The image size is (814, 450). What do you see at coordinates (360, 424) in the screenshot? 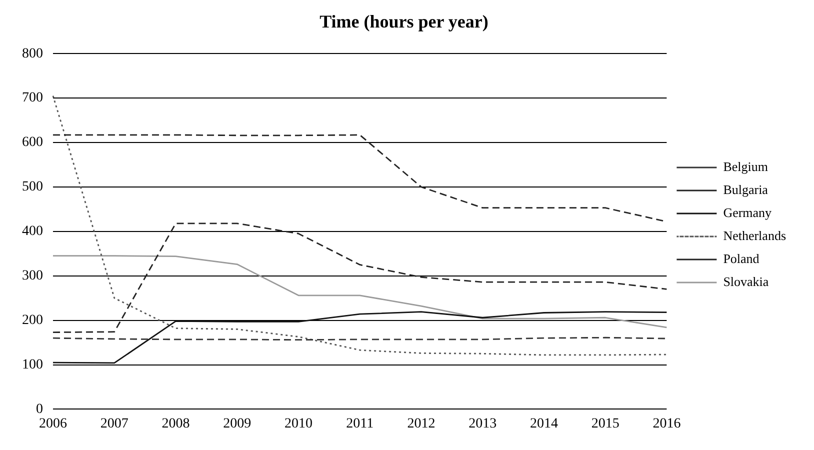
I see `x-tick-label: 2011` at bounding box center [360, 424].